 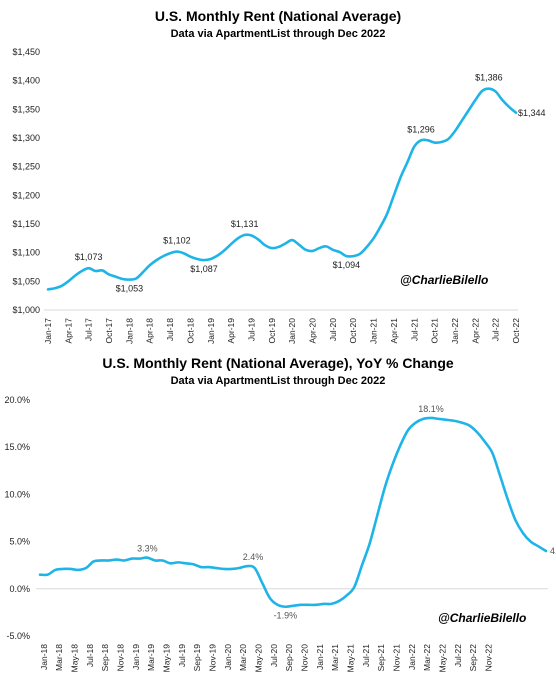 I want to click on data-label: $1,296, so click(x=421, y=129).